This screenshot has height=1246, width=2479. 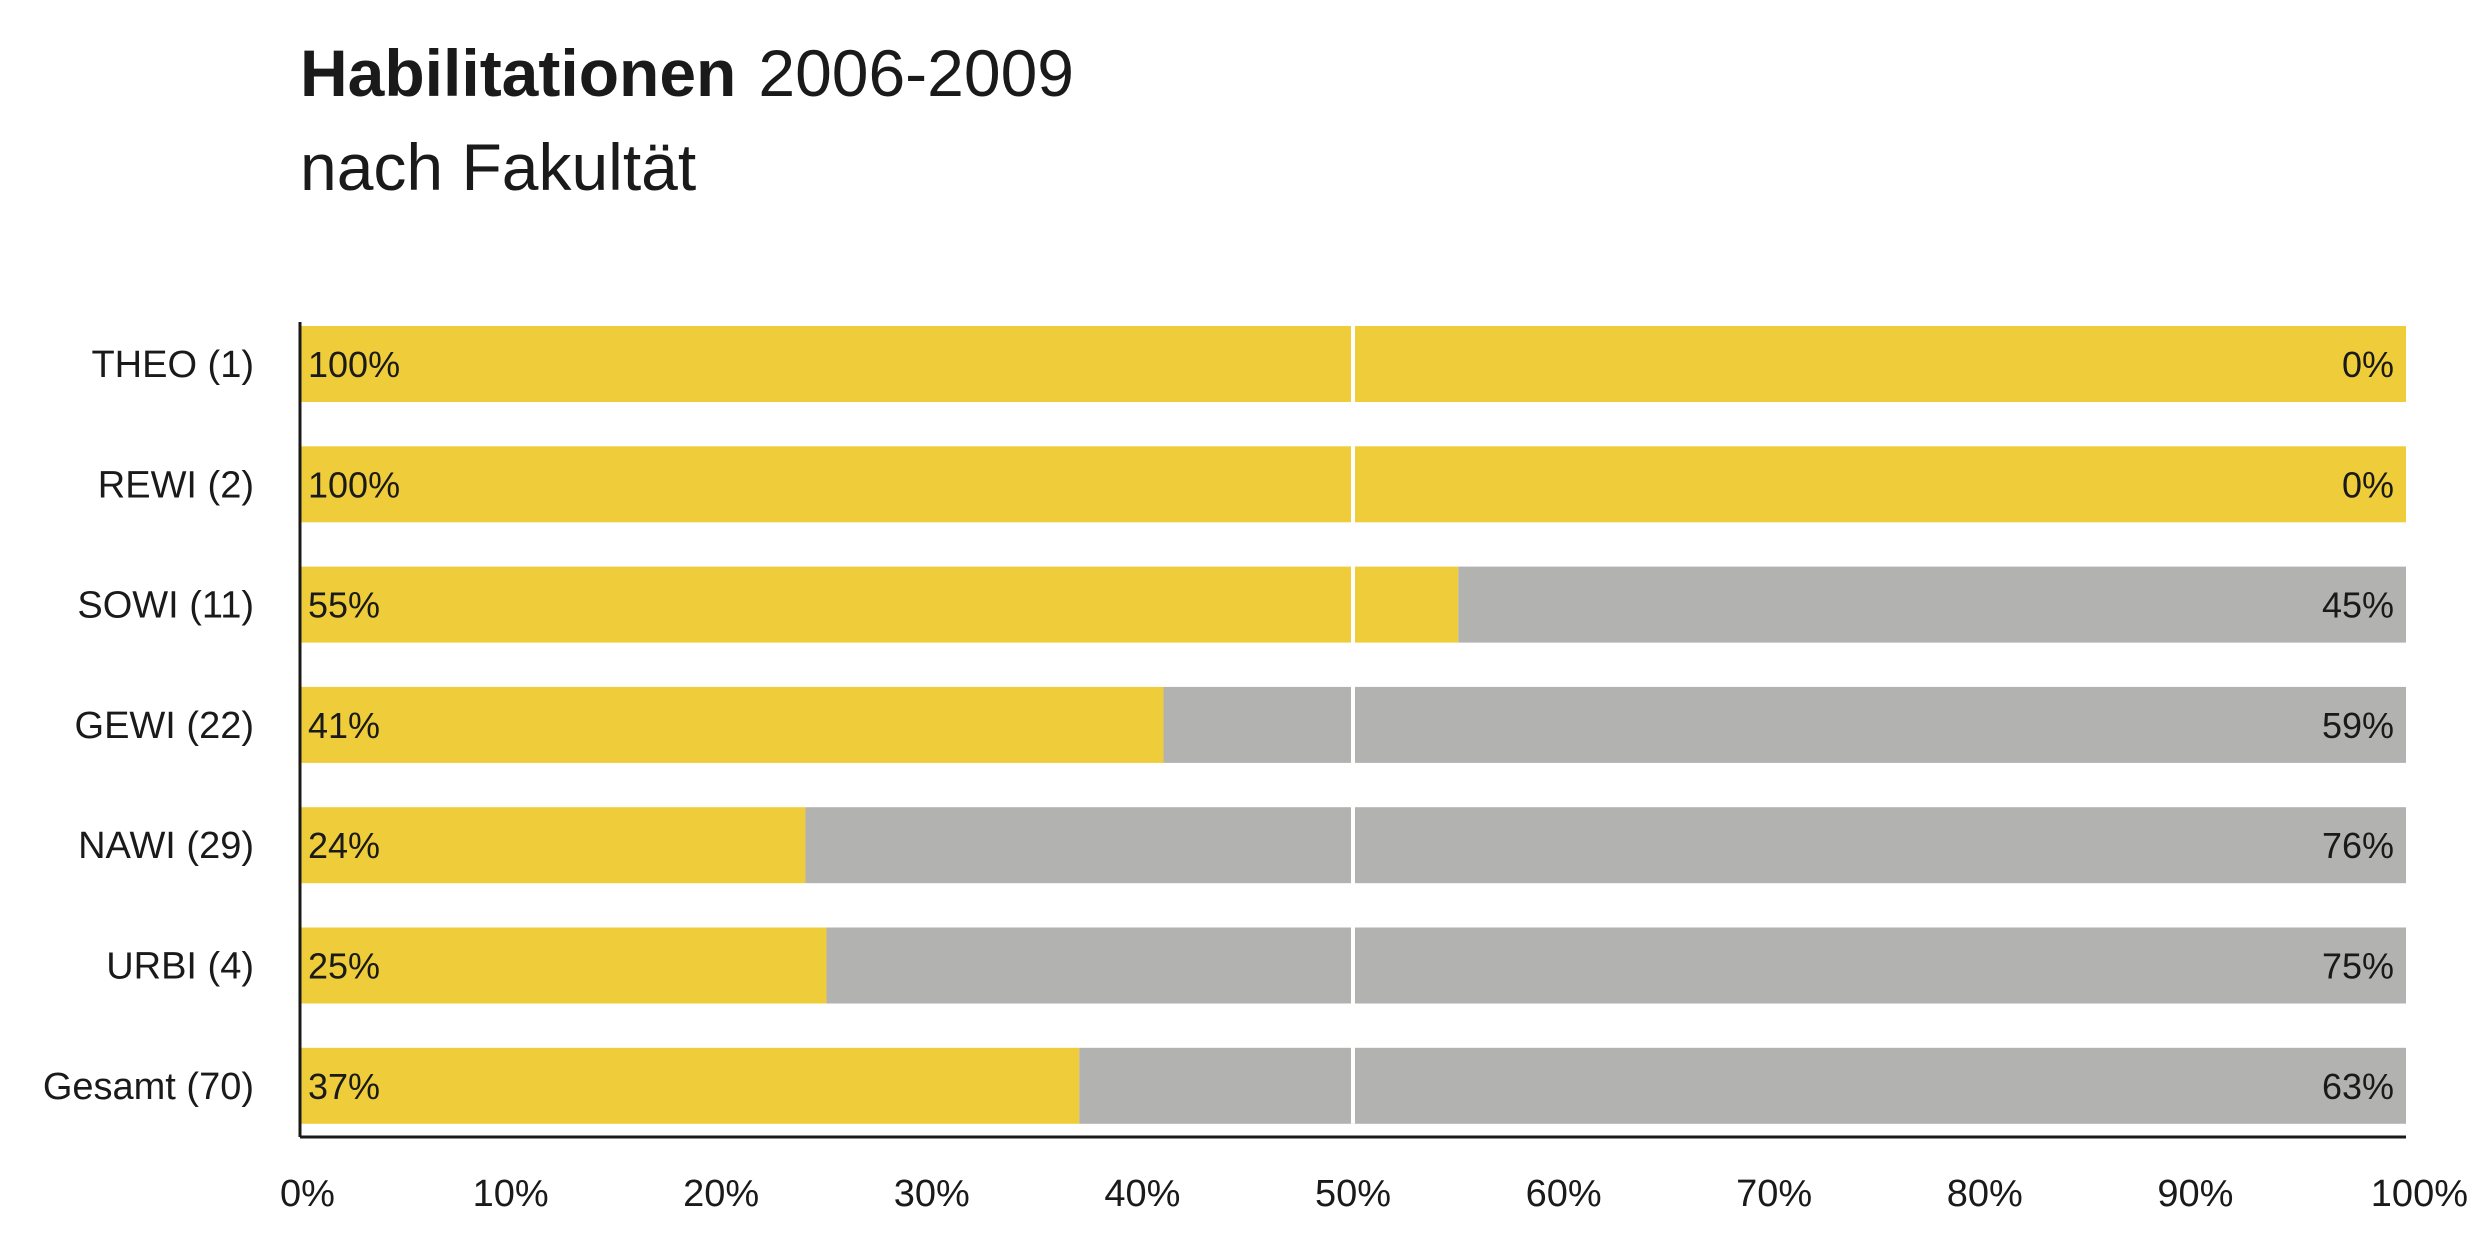 I want to click on data-label-secondary: 63%, so click(x=2358, y=1086).